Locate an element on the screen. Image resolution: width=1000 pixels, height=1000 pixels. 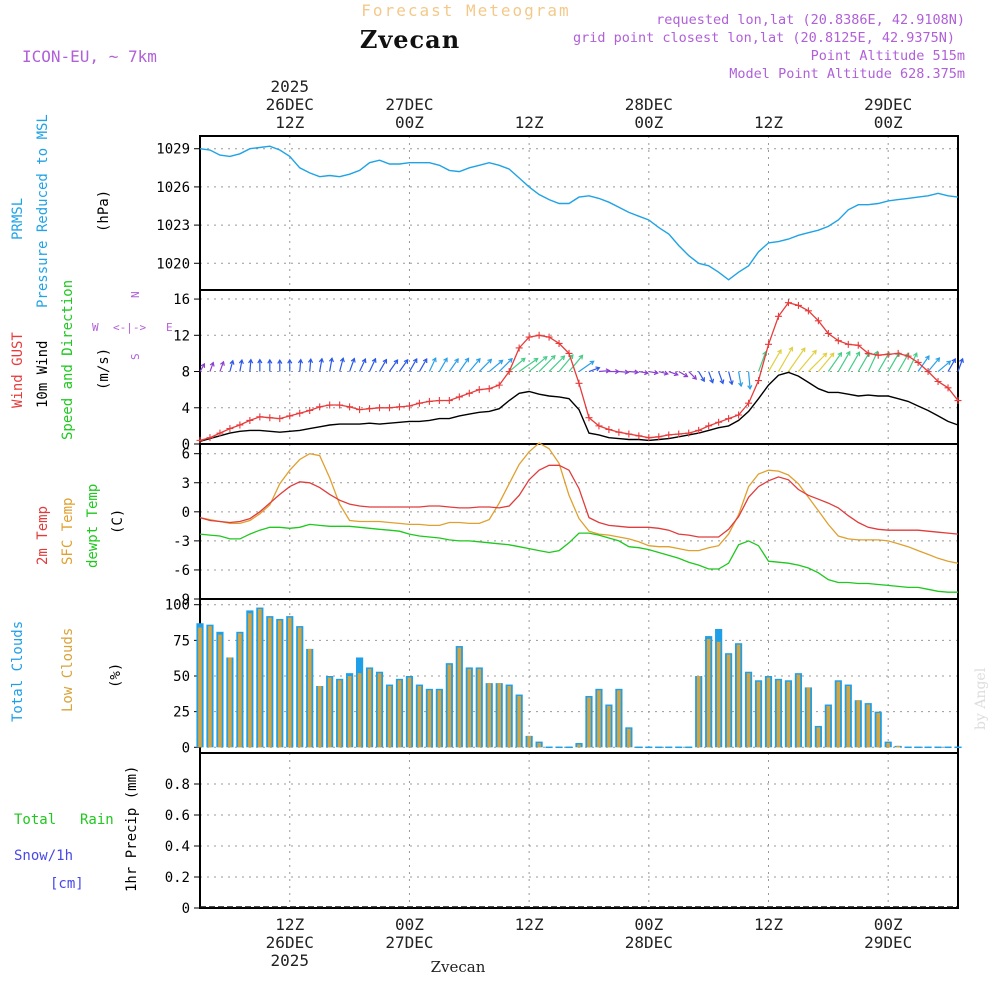
wind-label-c: Speed and Direction is located at coordinates (68, 360).